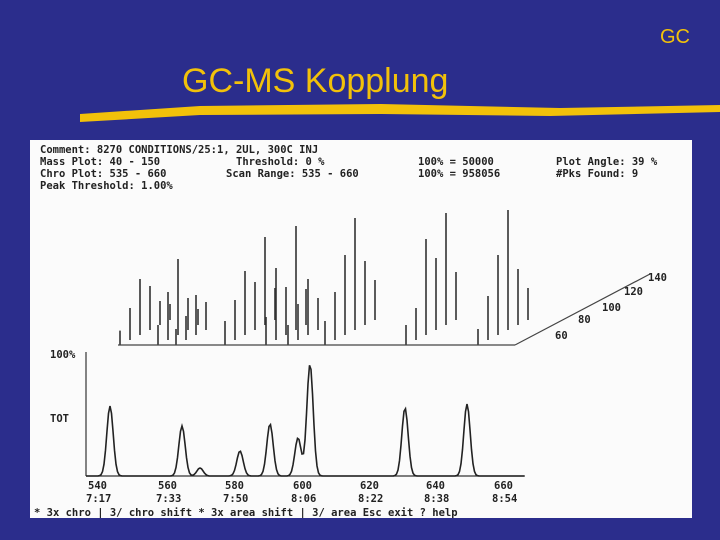  What do you see at coordinates (63, 355) in the screenshot?
I see `y-label-100: 100%` at bounding box center [63, 355].